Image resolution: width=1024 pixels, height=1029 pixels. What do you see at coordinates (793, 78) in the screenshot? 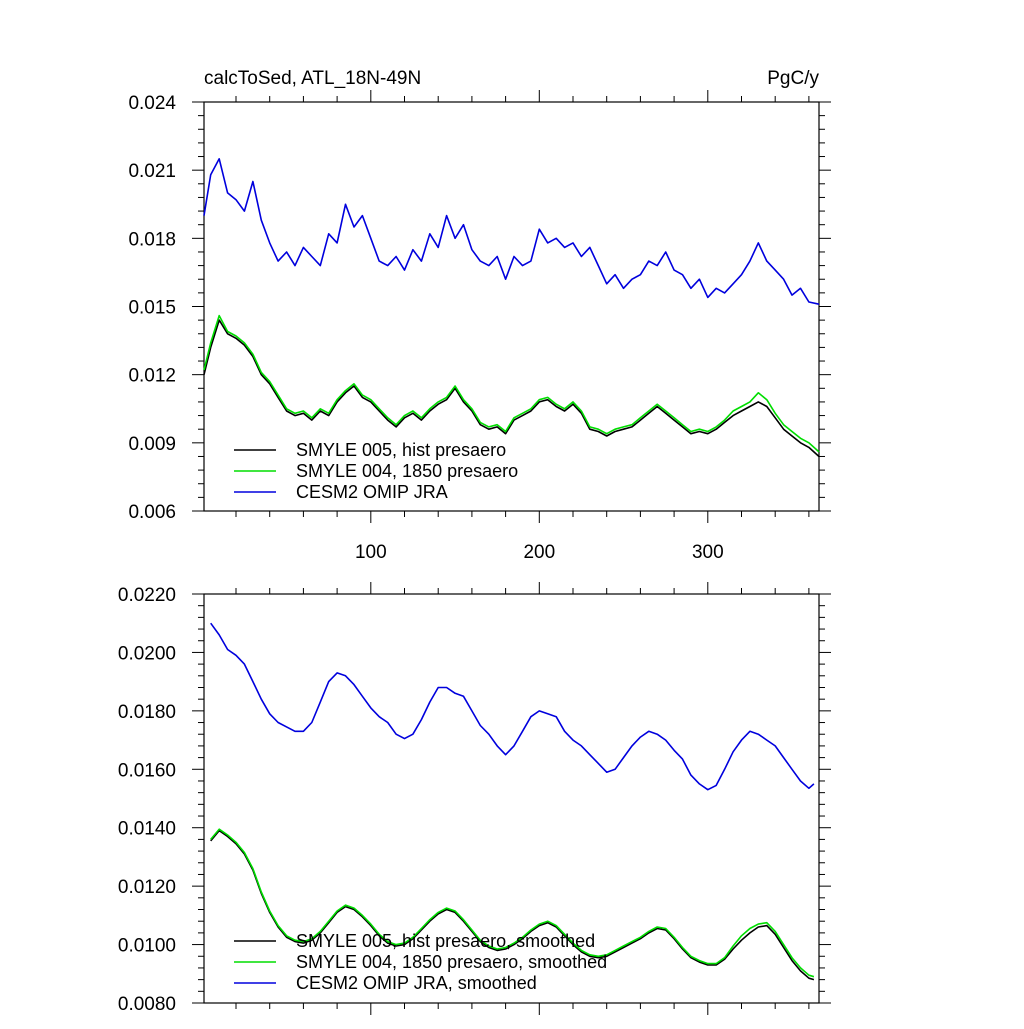
I see `chart-units: PgC/y` at bounding box center [793, 78].